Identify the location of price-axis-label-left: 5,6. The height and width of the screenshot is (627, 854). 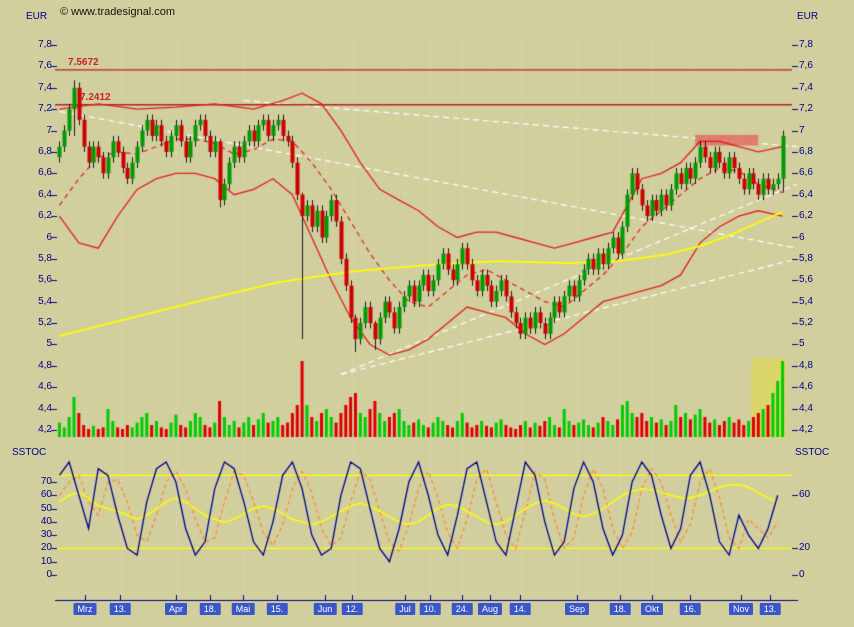
(45, 280).